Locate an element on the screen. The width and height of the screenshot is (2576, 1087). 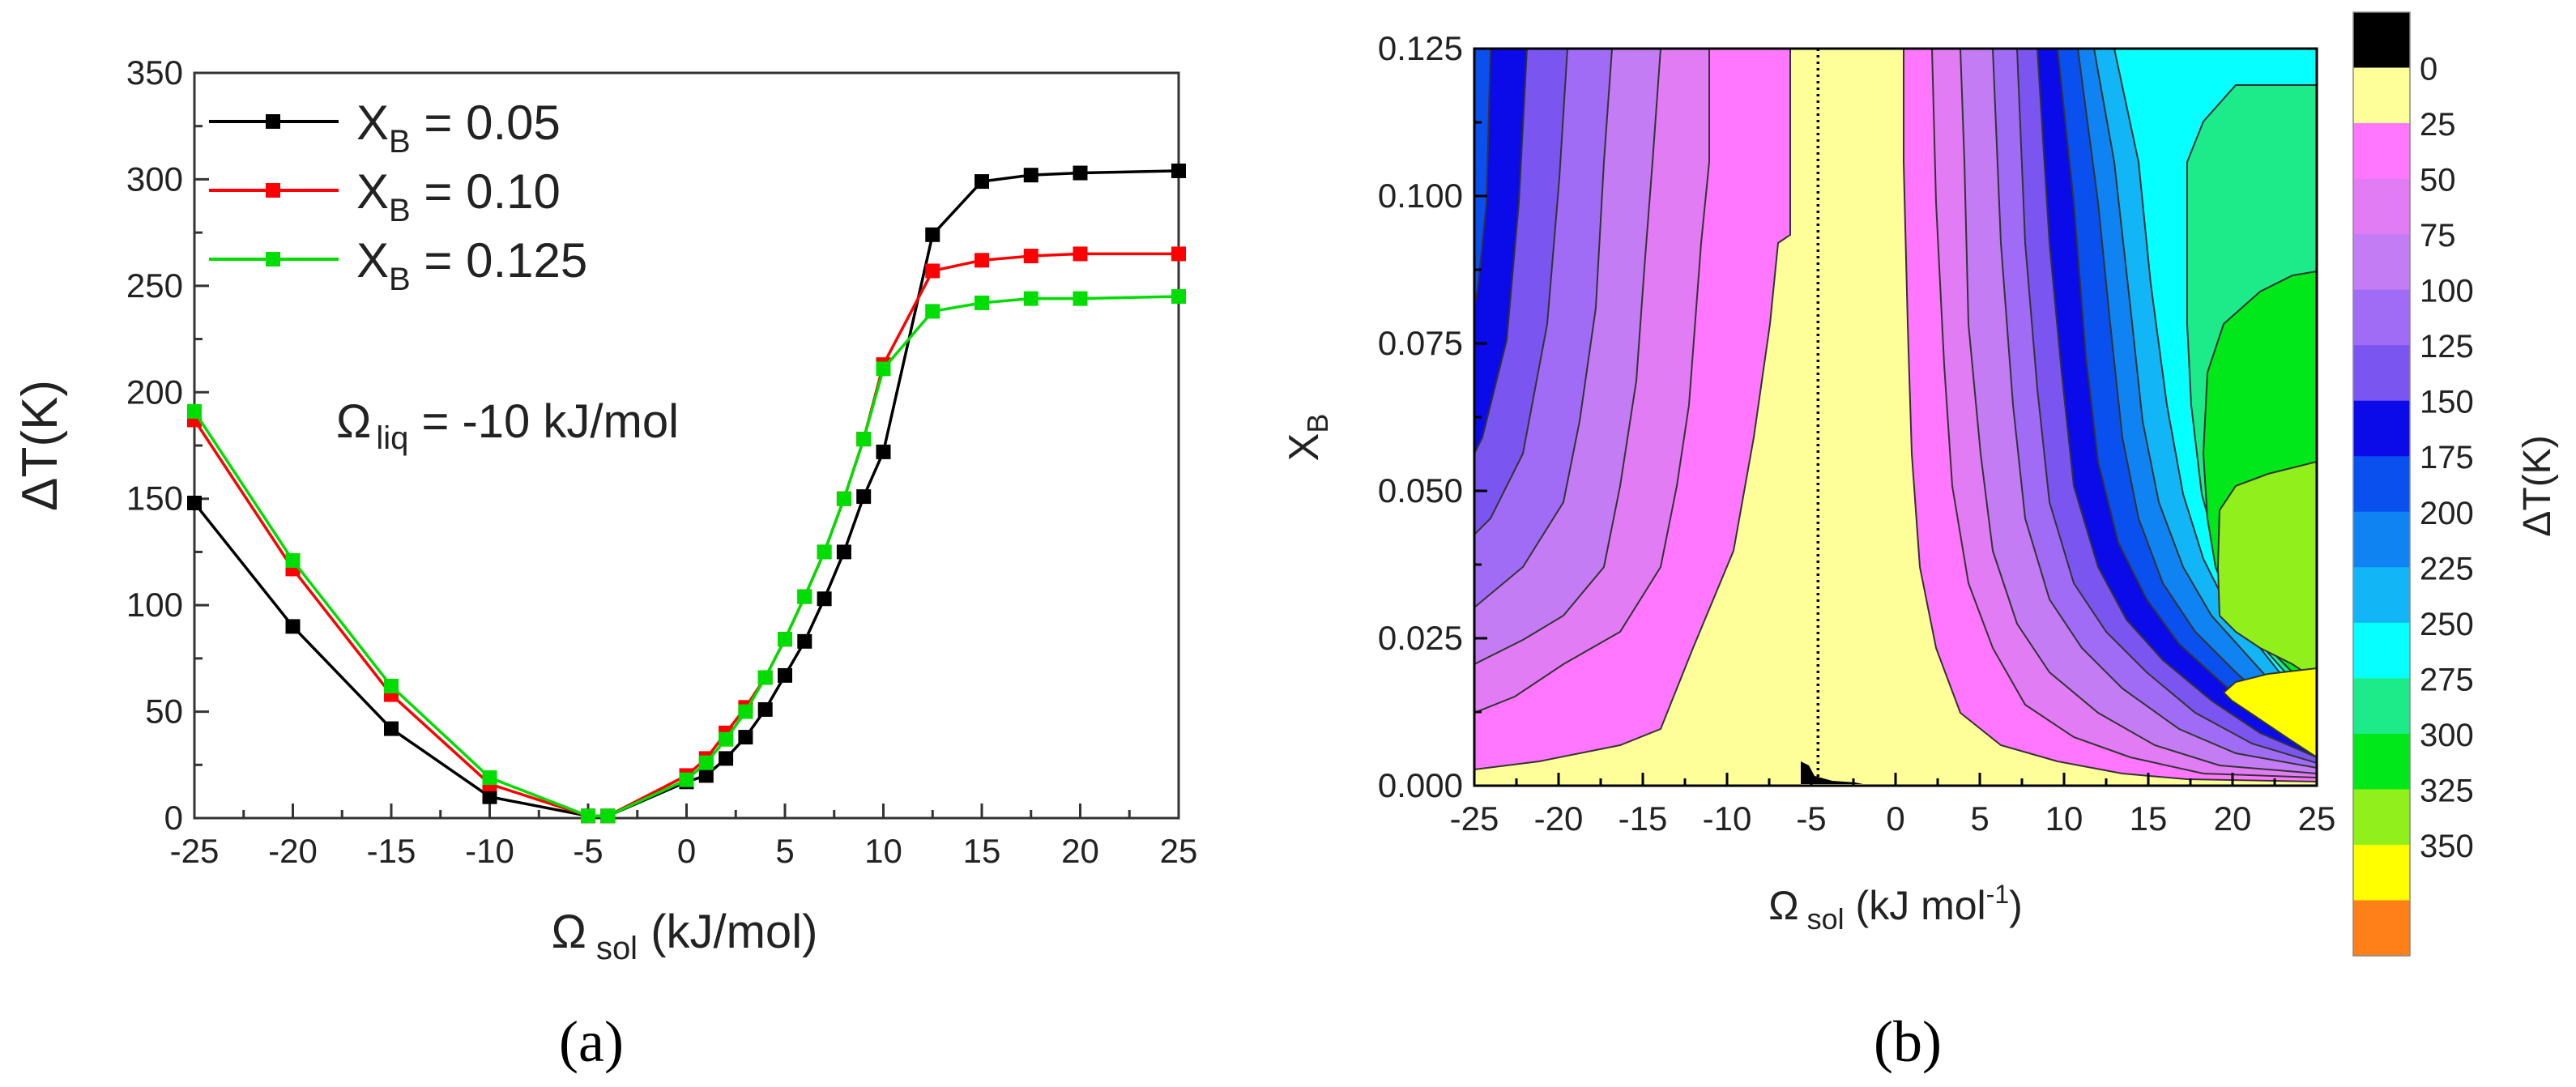
annotation-omega-value: = -10 kJ/mol is located at coordinates (543, 421).